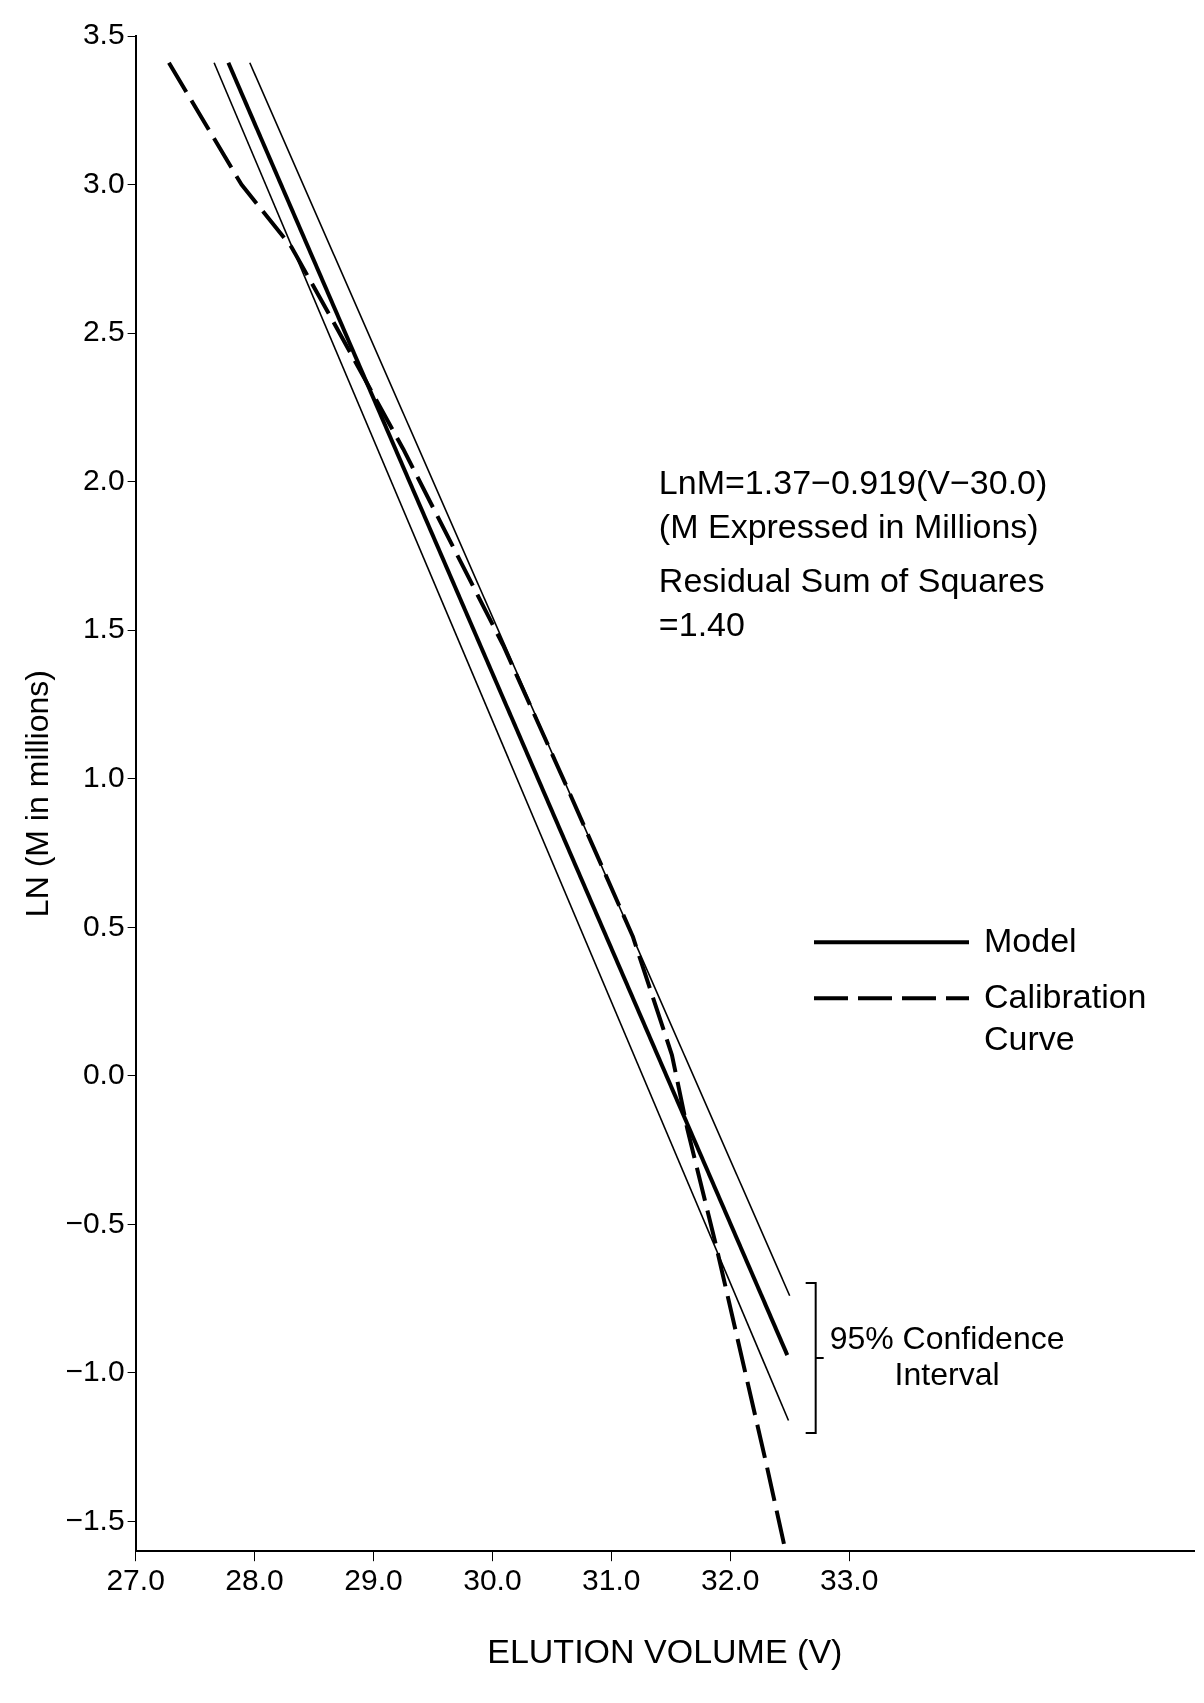 This screenshot has width=1204, height=1703. I want to click on x-tick-label: 29.0, so click(373, 1580).